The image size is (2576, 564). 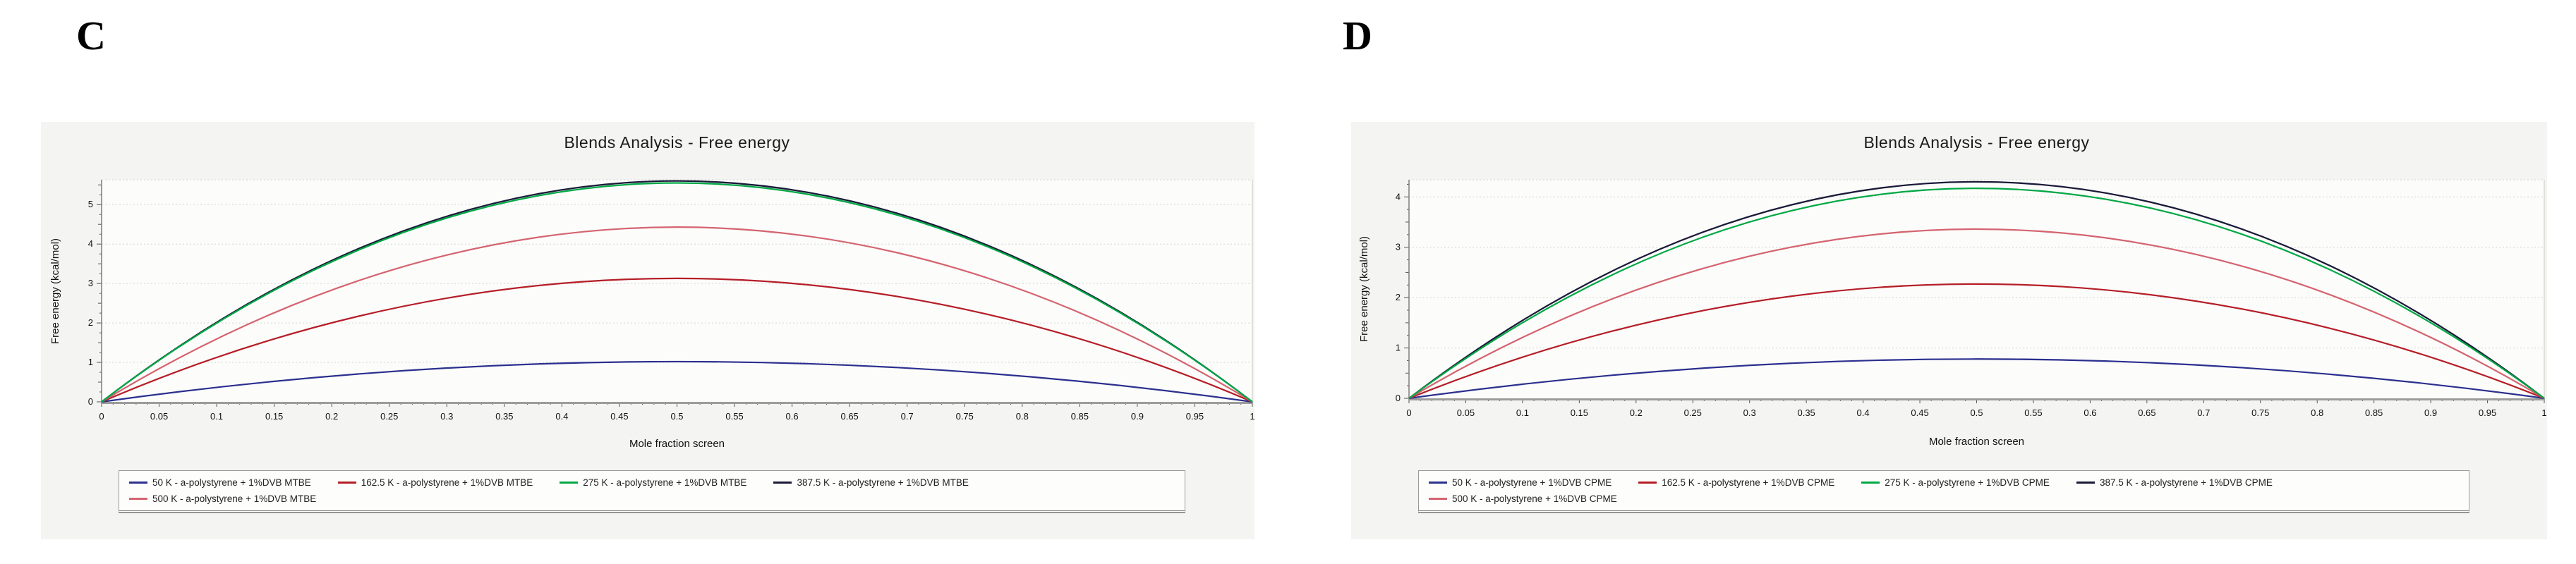 I want to click on legend-label: 50 K - a-polystyrene + 1%DVB MTBE, so click(x=232, y=482).